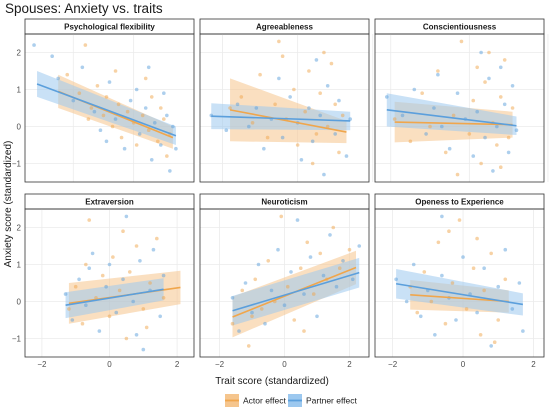 The width and height of the screenshot is (550, 415). What do you see at coordinates (19, 265) in the screenshot?
I see `y-tick-label: 1` at bounding box center [19, 265].